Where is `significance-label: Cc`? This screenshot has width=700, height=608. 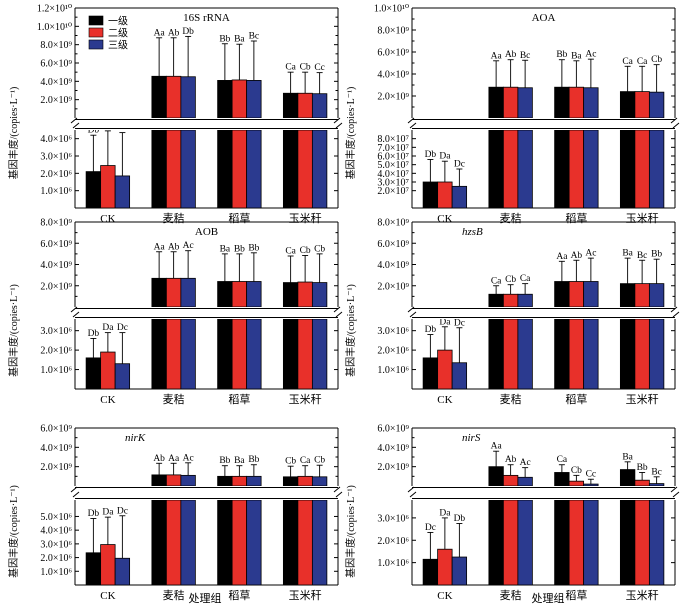
significance-label: Cc is located at coordinates (319, 68).